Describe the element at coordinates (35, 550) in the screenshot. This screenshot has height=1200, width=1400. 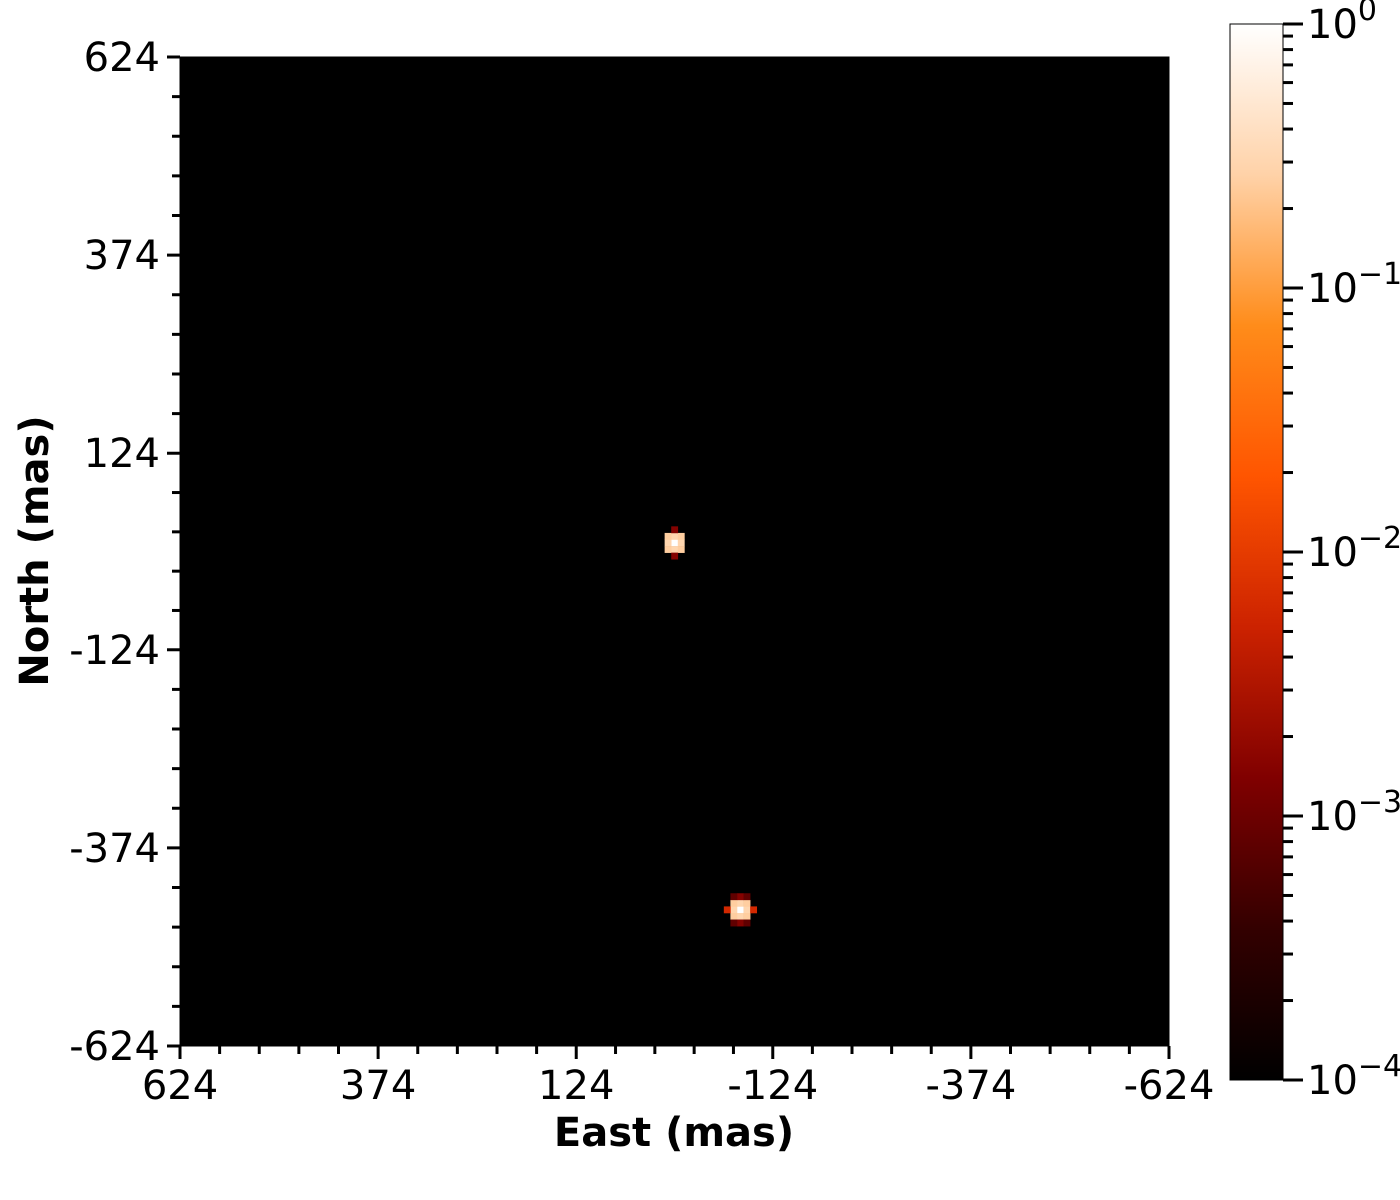
I see `y-axis-title: North (mas)` at that location.